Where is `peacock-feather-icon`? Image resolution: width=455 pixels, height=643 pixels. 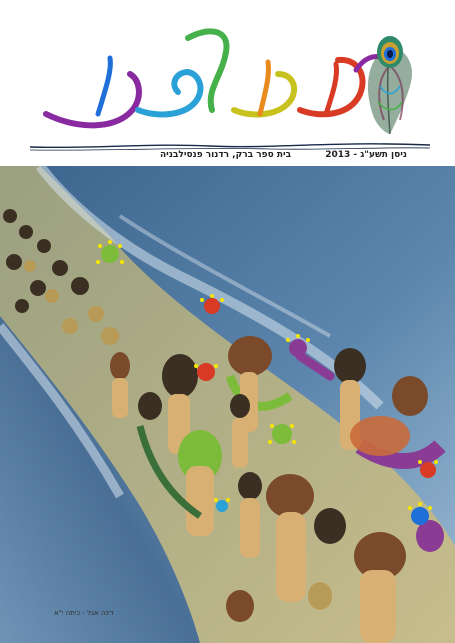 peacock-feather-icon is located at coordinates (389, 85).